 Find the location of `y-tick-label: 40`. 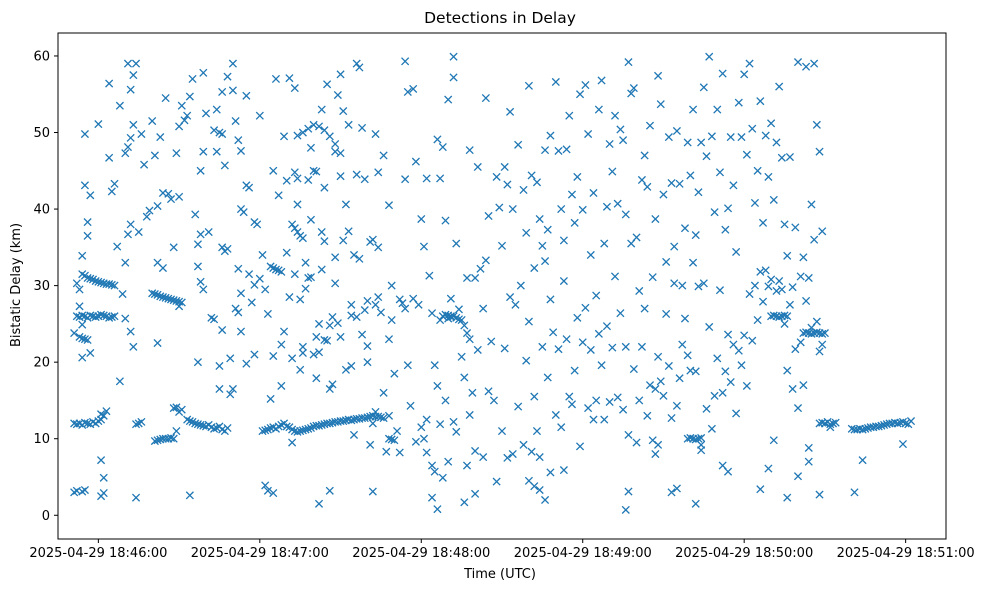

y-tick-label: 40 is located at coordinates (41, 210).